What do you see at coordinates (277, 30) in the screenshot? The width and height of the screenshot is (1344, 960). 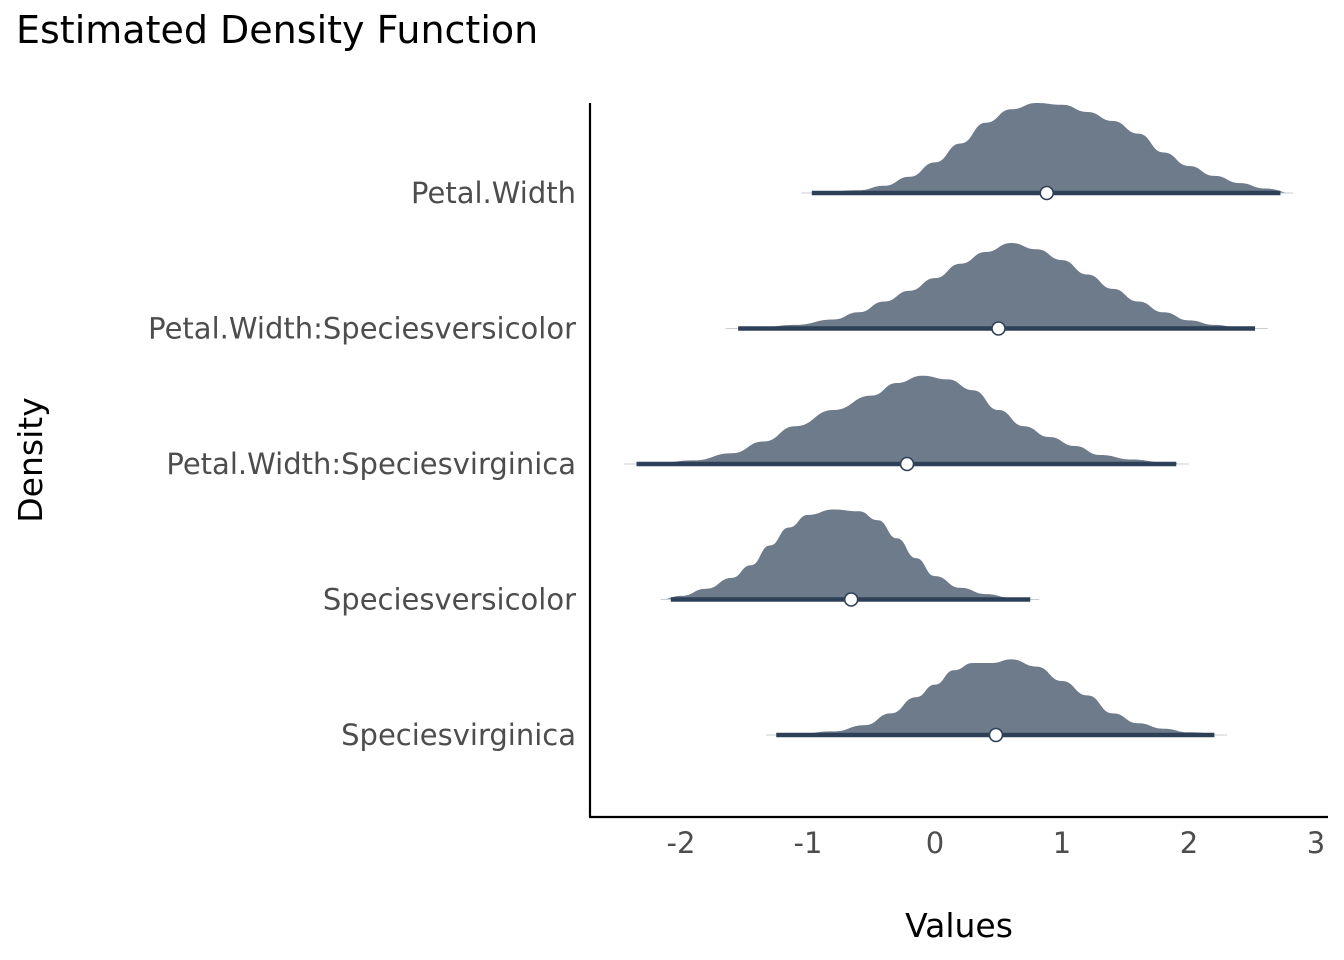 I see `chart-title: Estimated Density Function` at bounding box center [277, 30].